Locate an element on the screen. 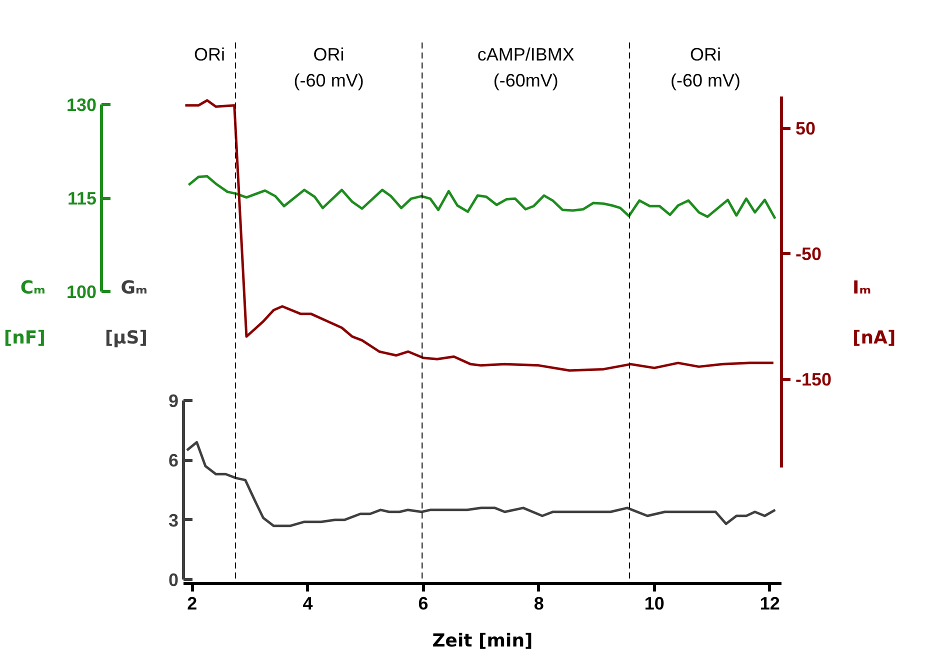 The width and height of the screenshot is (941, 658). annotation: ORi is located at coordinates (209, 54).